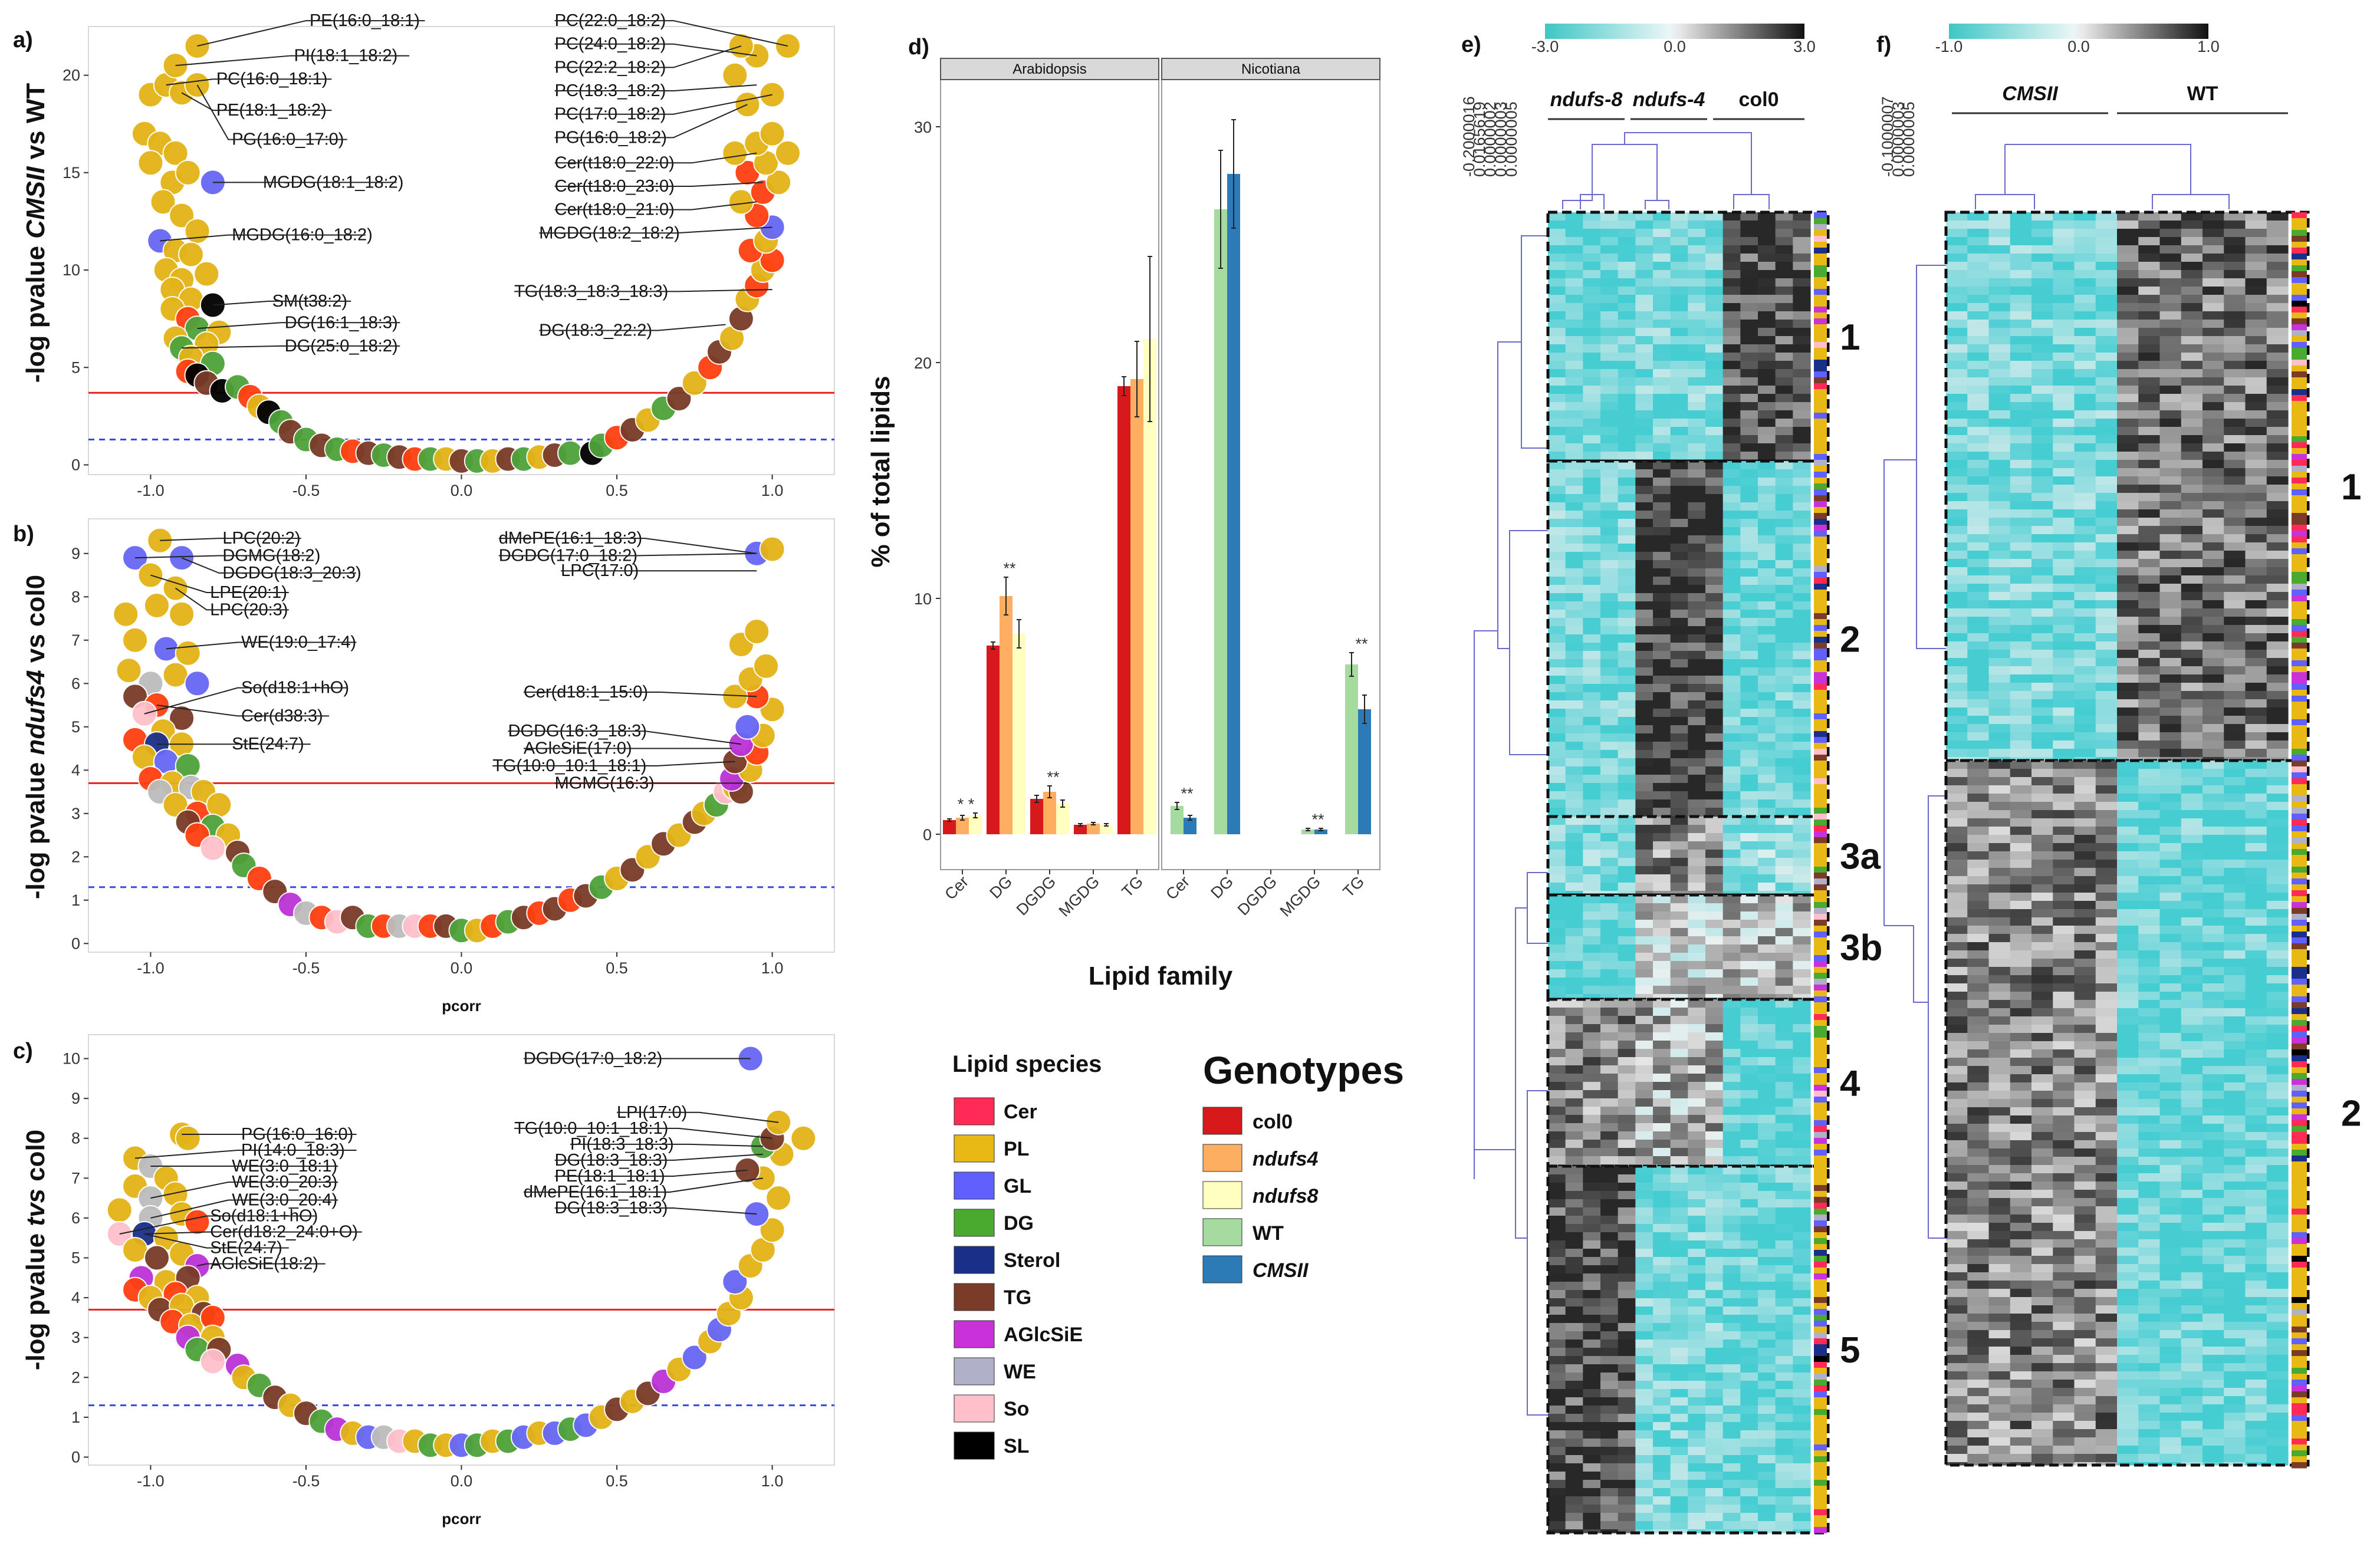 The height and width of the screenshot is (1560, 2380). What do you see at coordinates (1888, 136) in the screenshot?
I see `dendrogram-tick: -0.1000007` at bounding box center [1888, 136].